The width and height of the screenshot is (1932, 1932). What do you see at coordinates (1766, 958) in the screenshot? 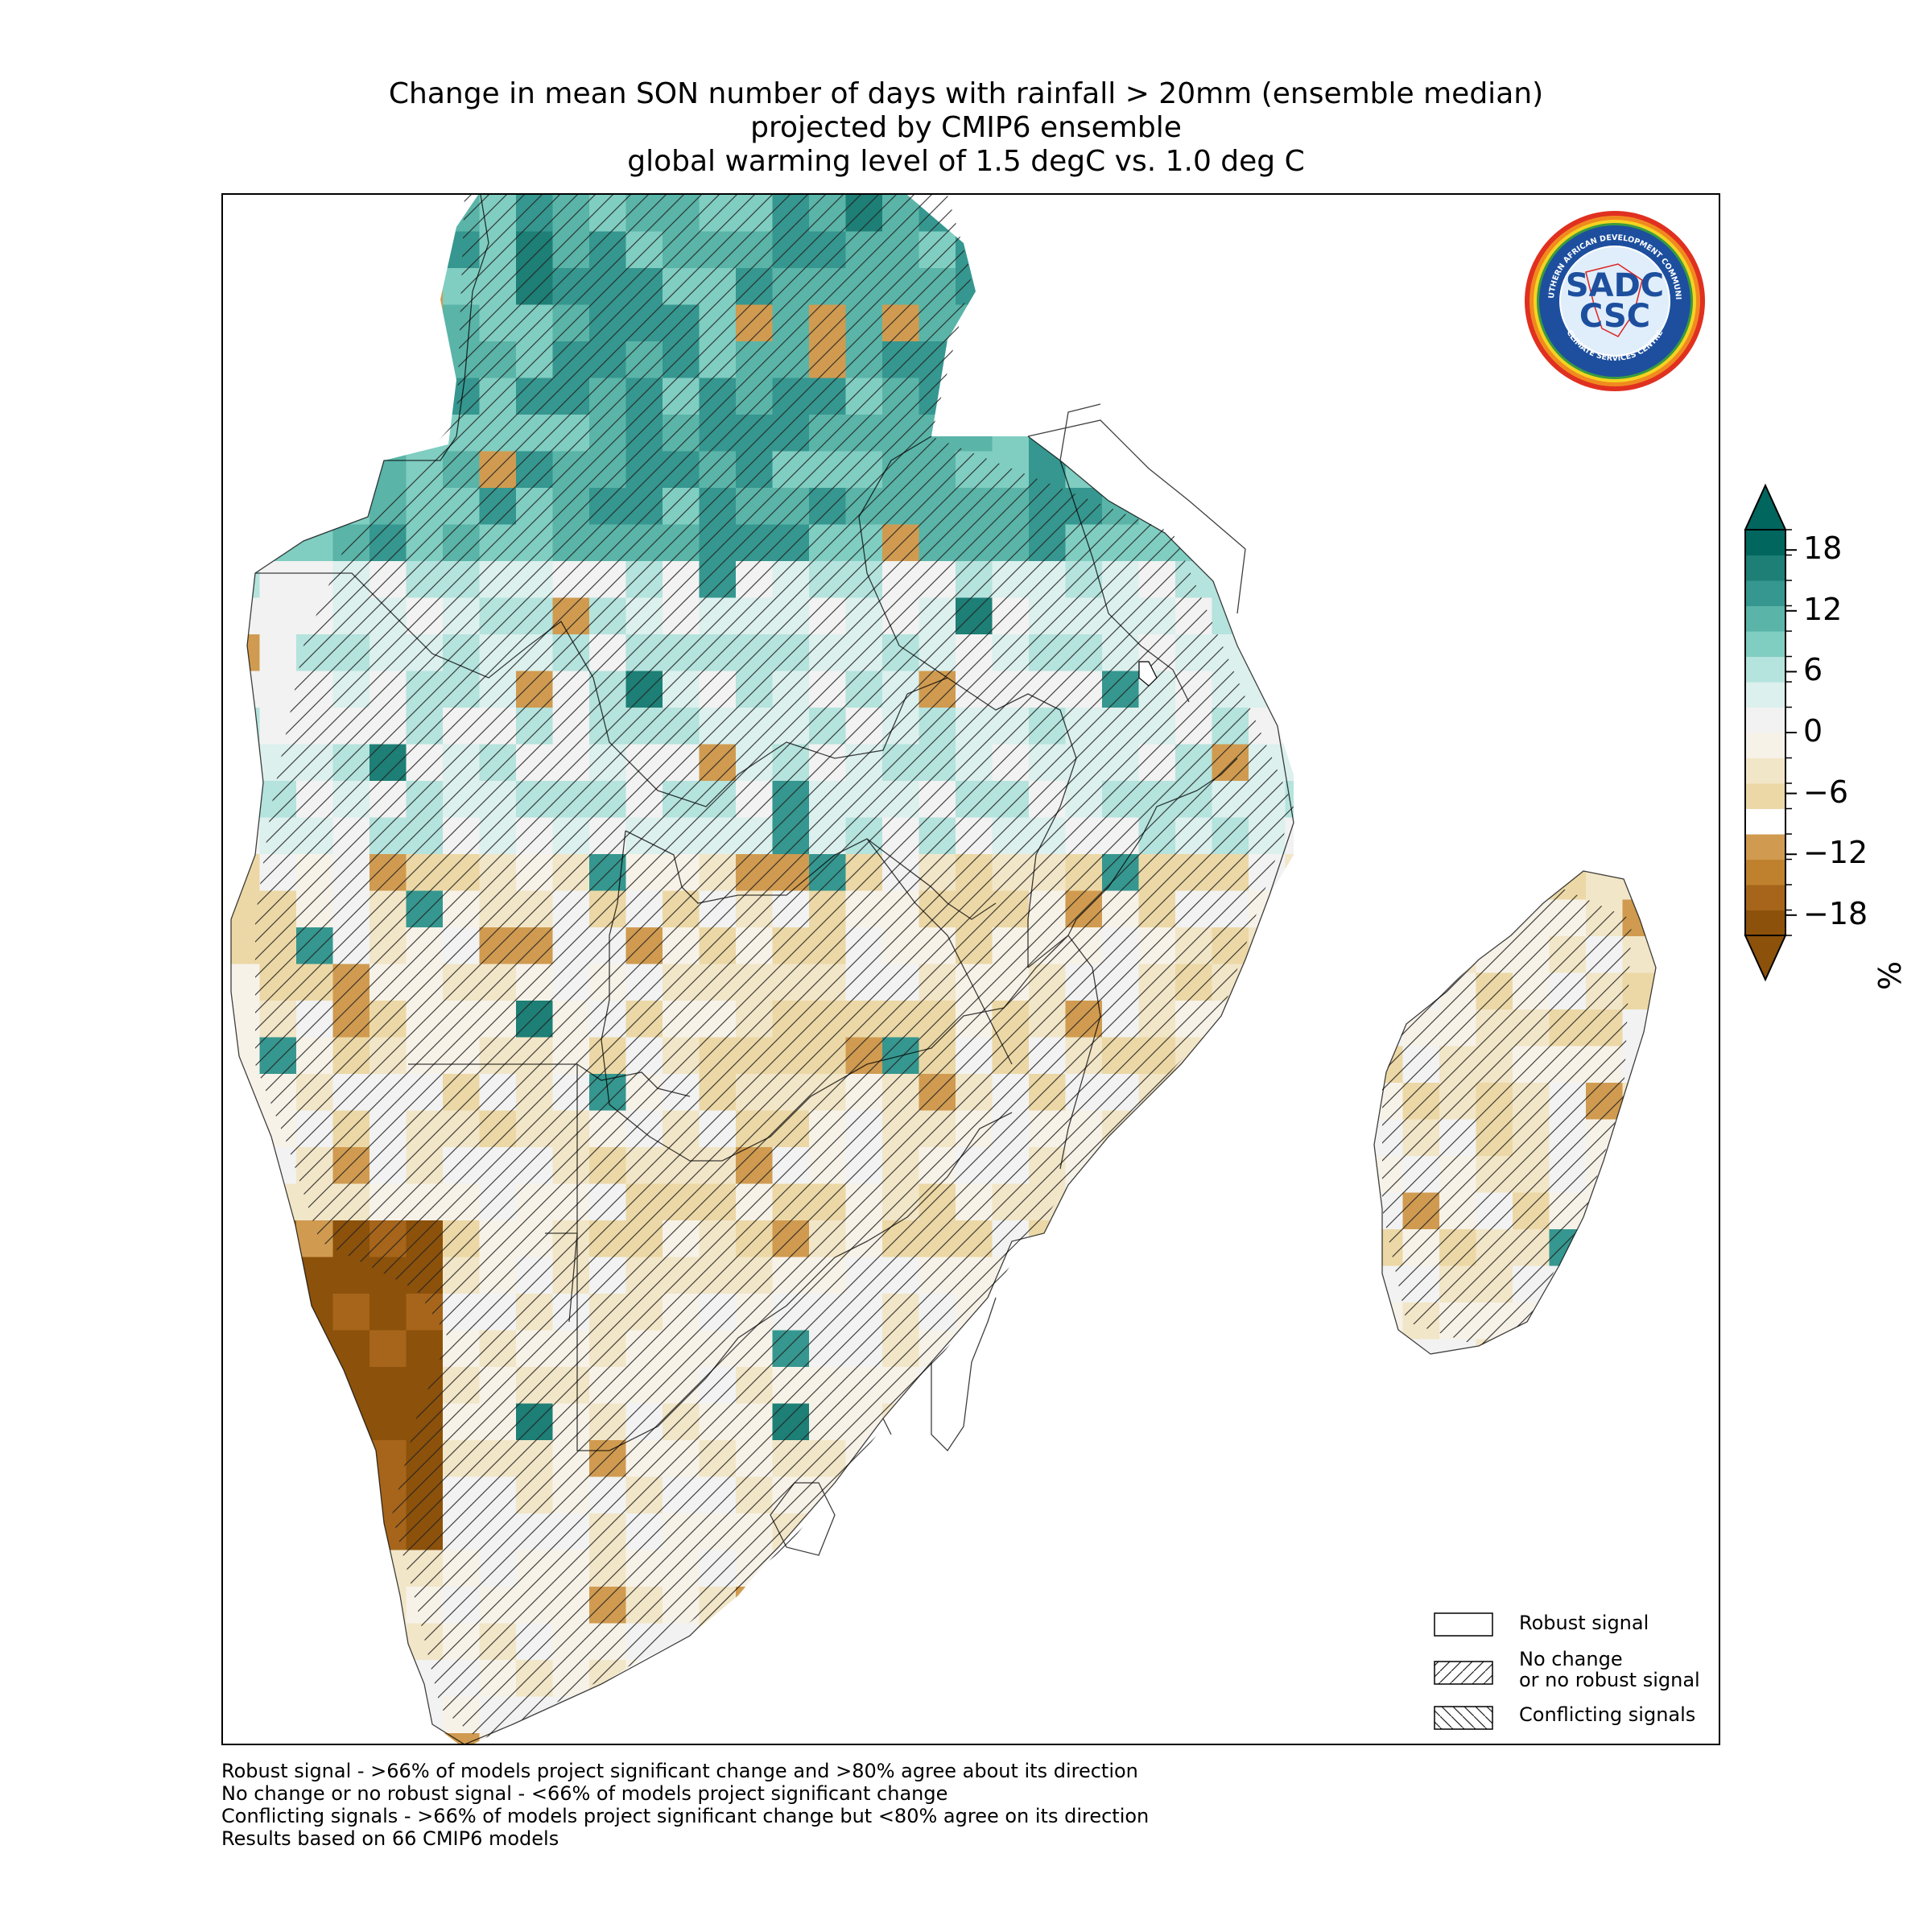
I see `colorbar-extend-min` at bounding box center [1766, 958].